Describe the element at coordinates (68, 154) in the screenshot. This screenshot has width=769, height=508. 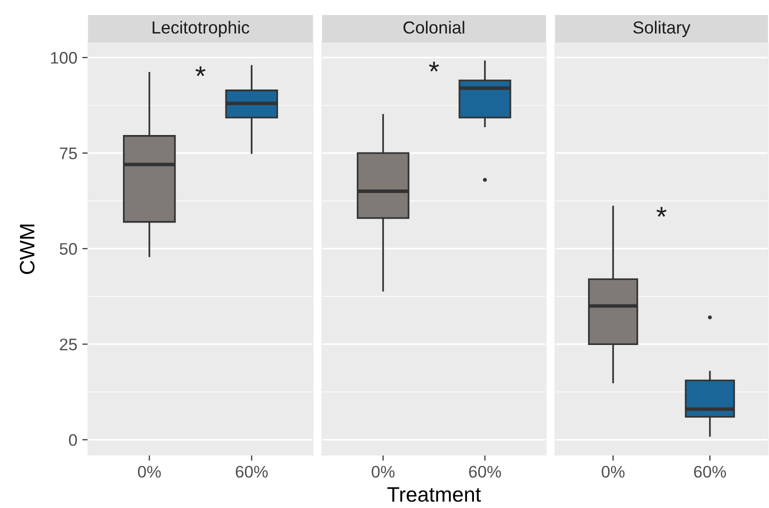
I see `y-tick-label: 75` at that location.